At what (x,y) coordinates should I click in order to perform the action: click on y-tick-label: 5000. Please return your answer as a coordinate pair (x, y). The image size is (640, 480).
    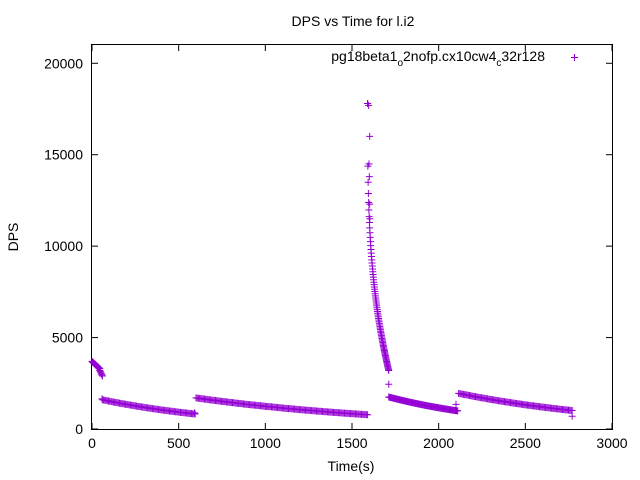
    Looking at the image, I should click on (67, 338).